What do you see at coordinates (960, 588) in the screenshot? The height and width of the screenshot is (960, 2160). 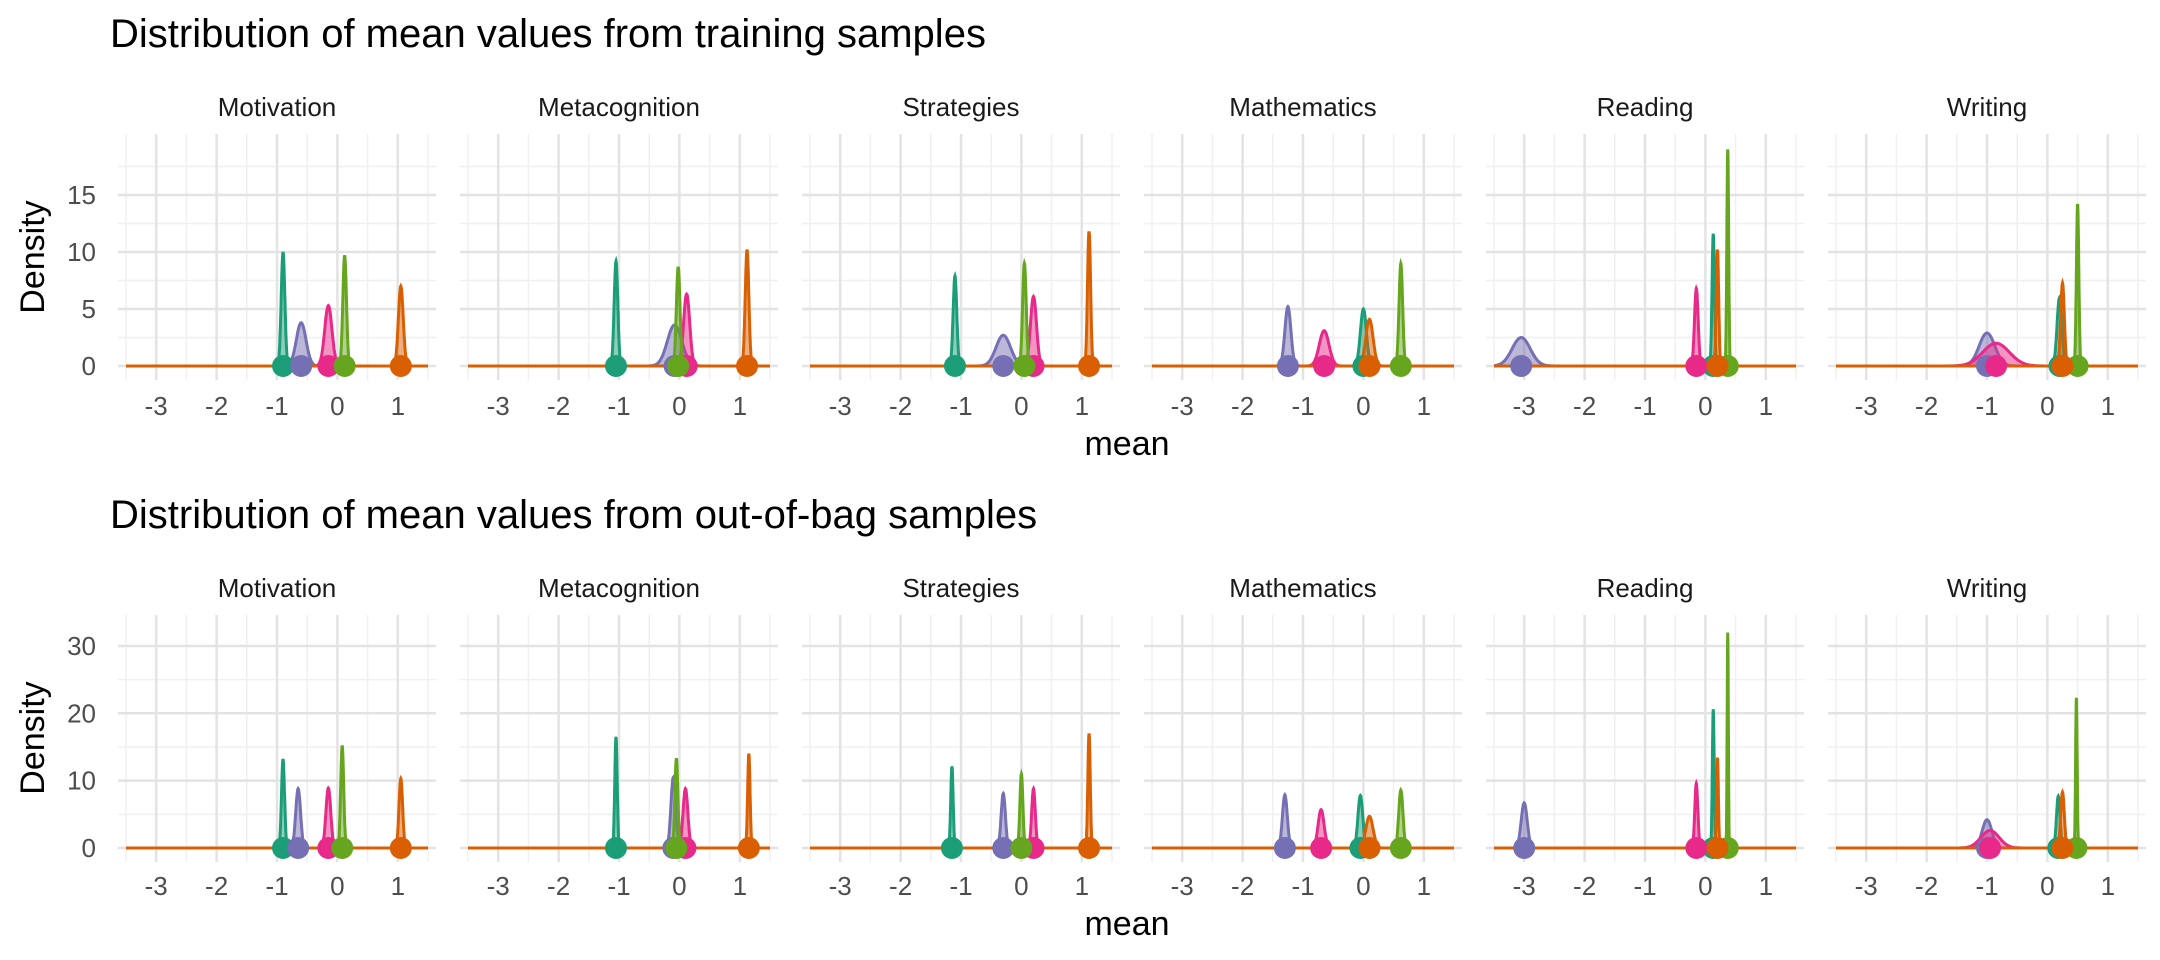 I see `facet-strip-label: Strategies` at bounding box center [960, 588].